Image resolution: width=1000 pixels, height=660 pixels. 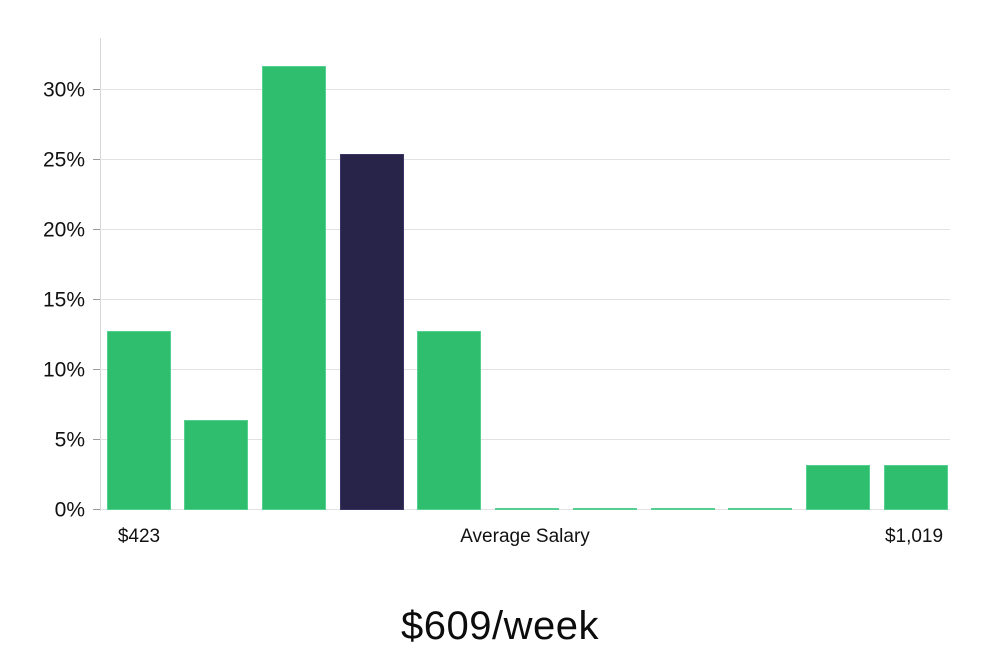 What do you see at coordinates (69, 440) in the screenshot?
I see `y-tick-label: 5%` at bounding box center [69, 440].